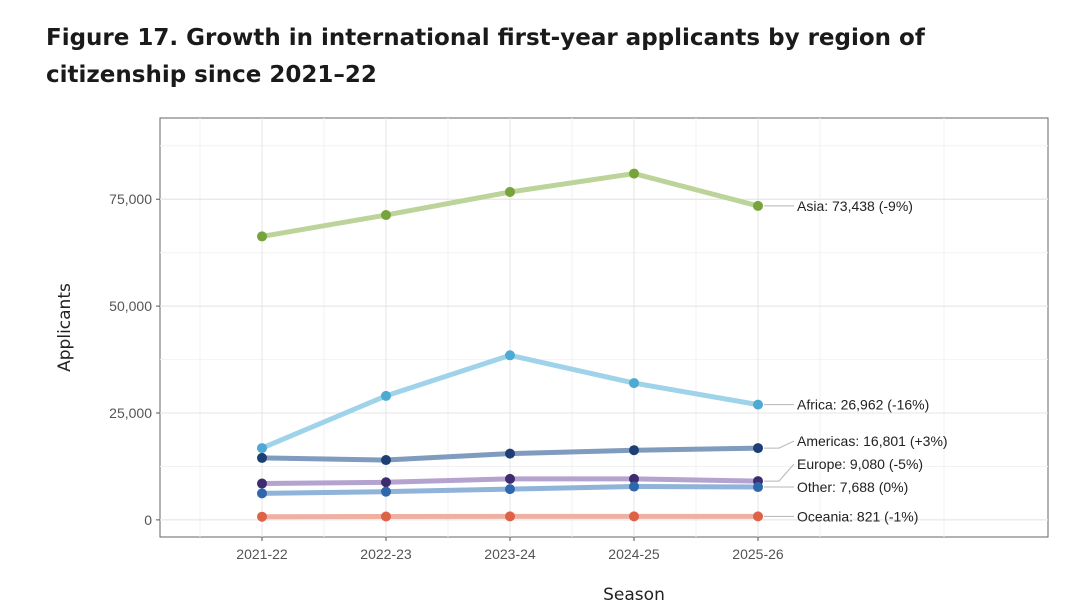  Describe the element at coordinates (872, 441) in the screenshot. I see `series-label-americas: Americas: 16,801 (+3%)` at that location.